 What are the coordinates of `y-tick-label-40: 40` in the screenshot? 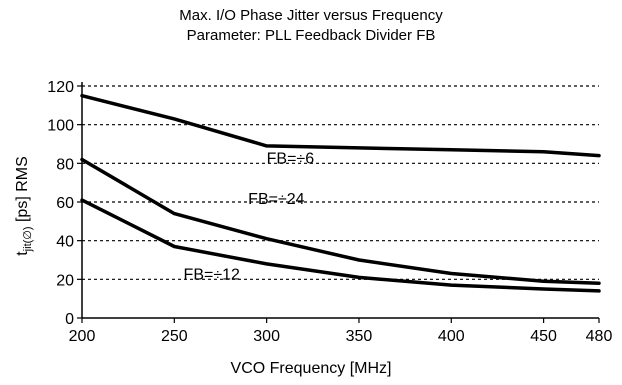 It's located at (65, 242).